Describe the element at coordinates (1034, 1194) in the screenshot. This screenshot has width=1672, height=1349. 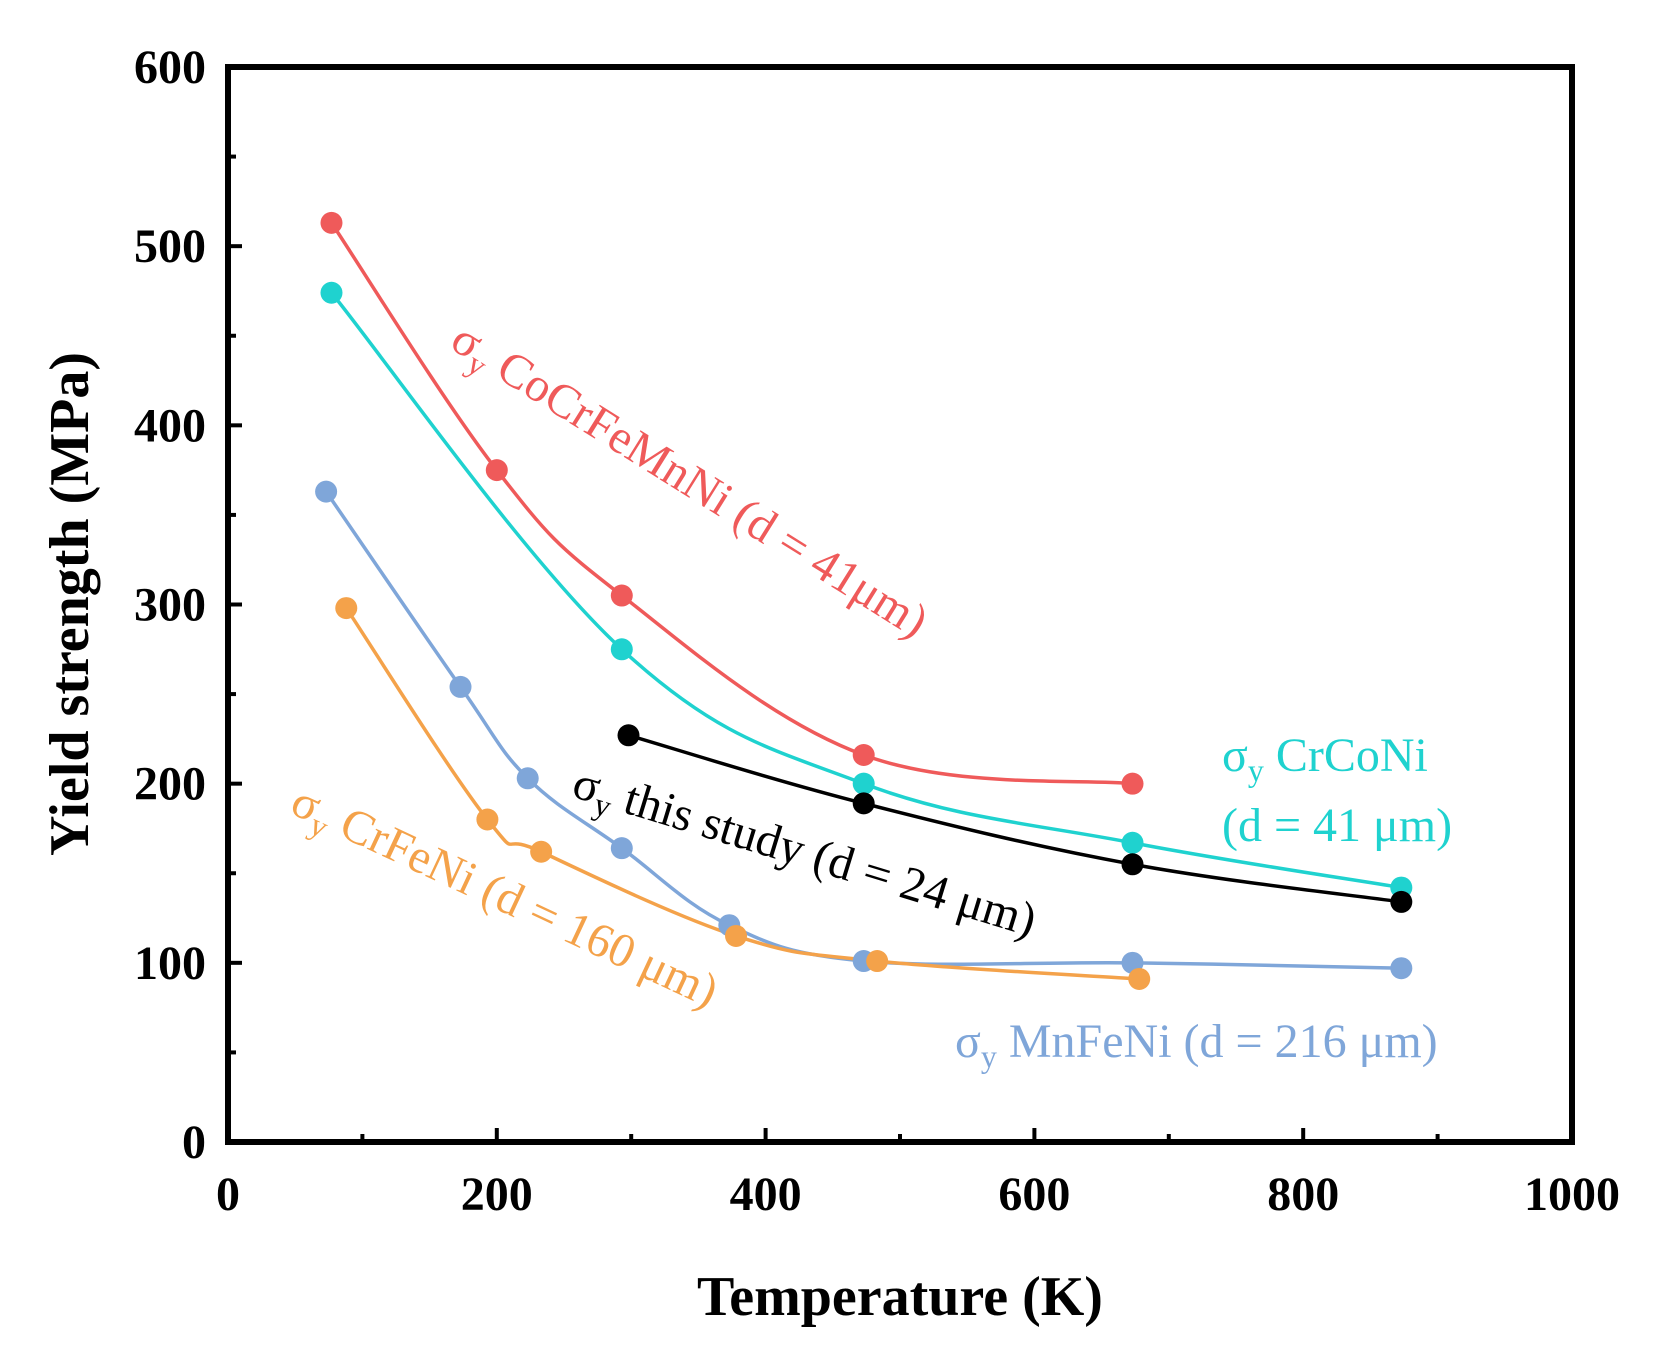
I see `x-tick-label-600: 600` at that location.